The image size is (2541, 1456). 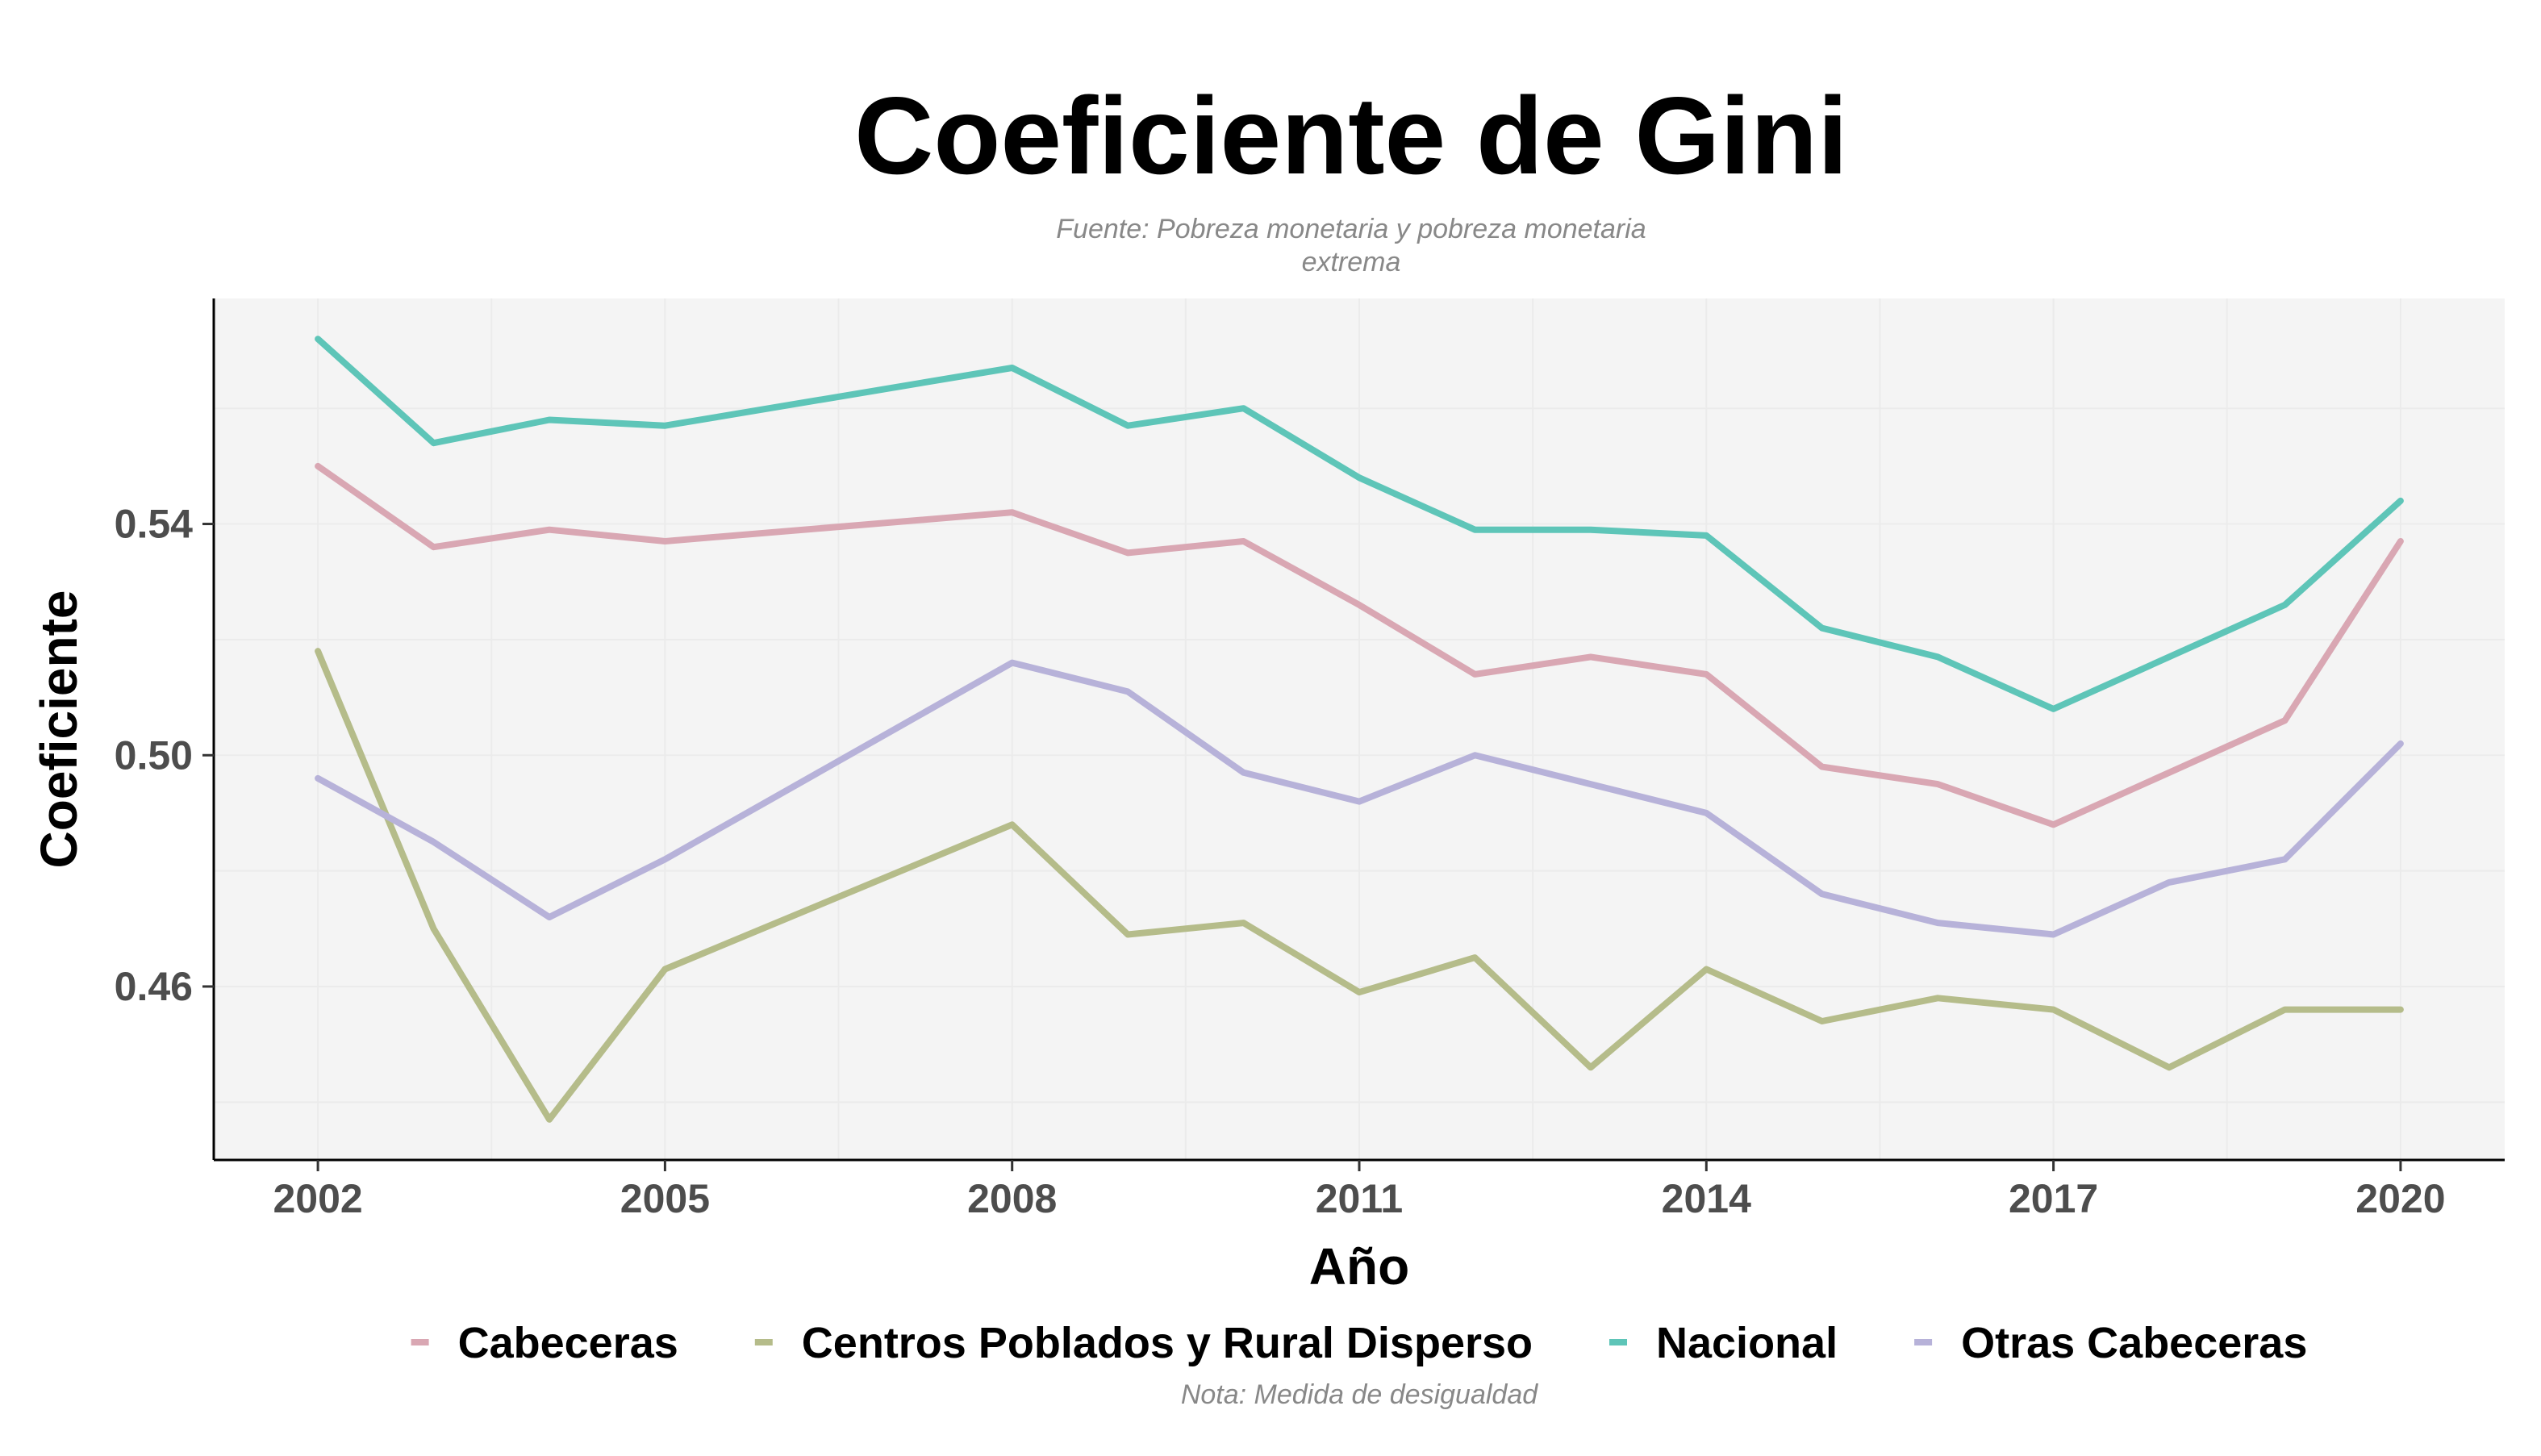 What do you see at coordinates (2053, 1198) in the screenshot?
I see `x-tick-label: 2017` at bounding box center [2053, 1198].